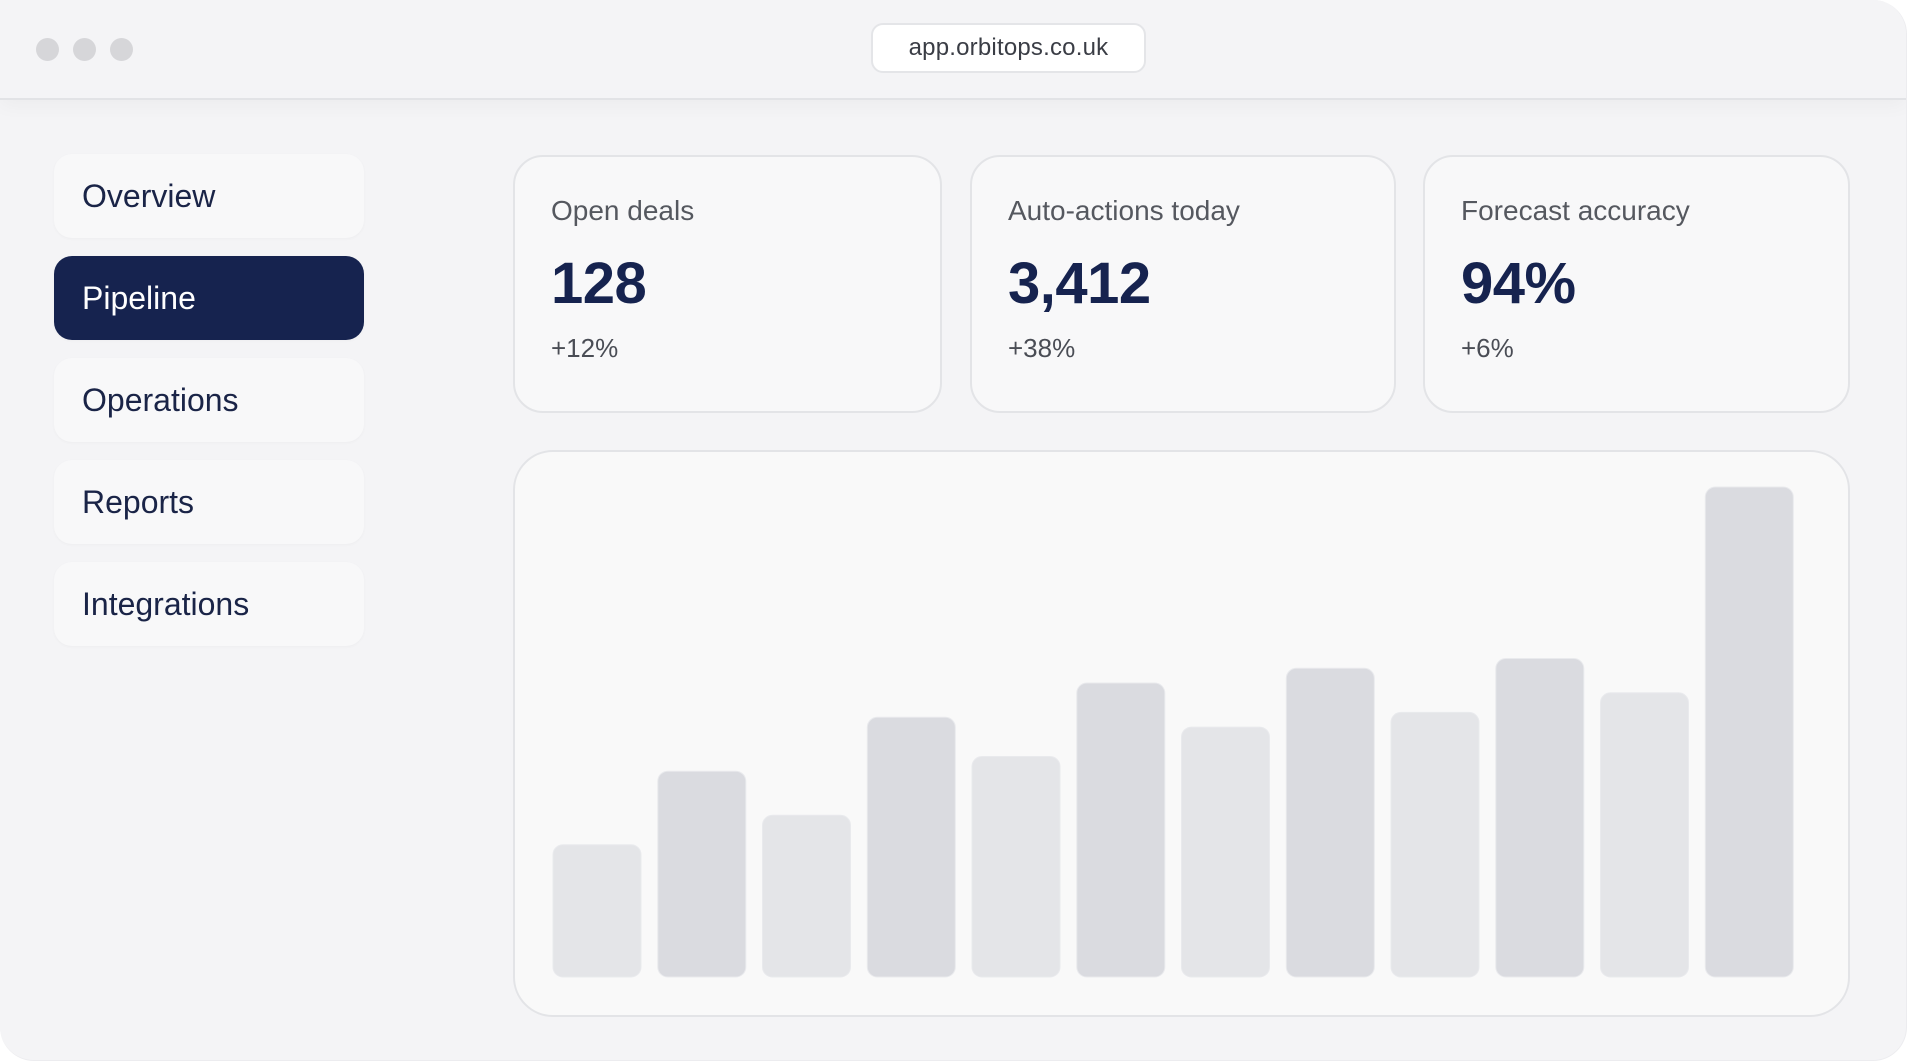  I want to click on metric-value: 128, so click(599, 283).